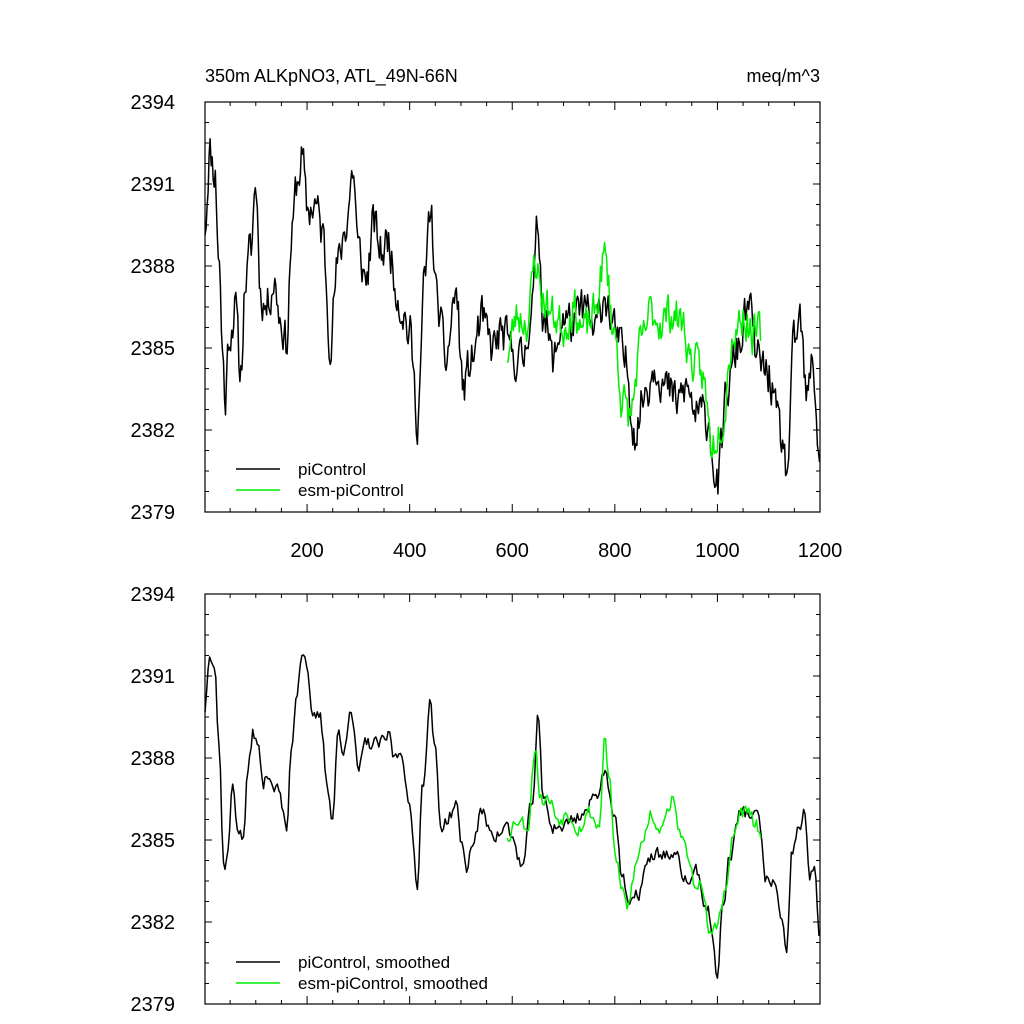  I want to click on legend-label-esm-picontrol: esm-piControl, so click(351, 490).